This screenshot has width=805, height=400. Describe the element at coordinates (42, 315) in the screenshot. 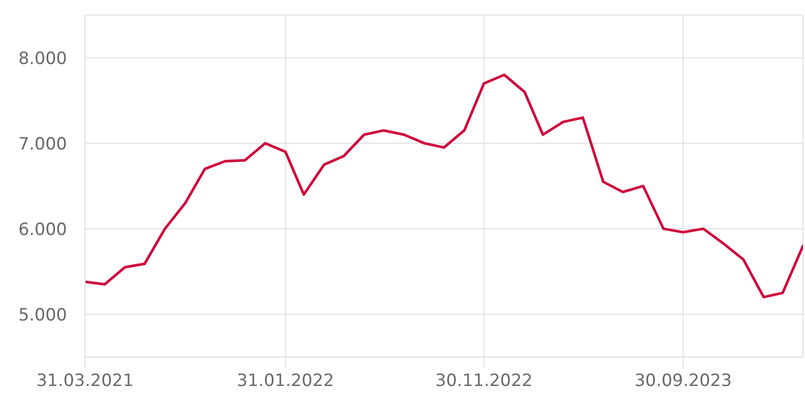

I see `y-tick-label: 5.000` at that location.